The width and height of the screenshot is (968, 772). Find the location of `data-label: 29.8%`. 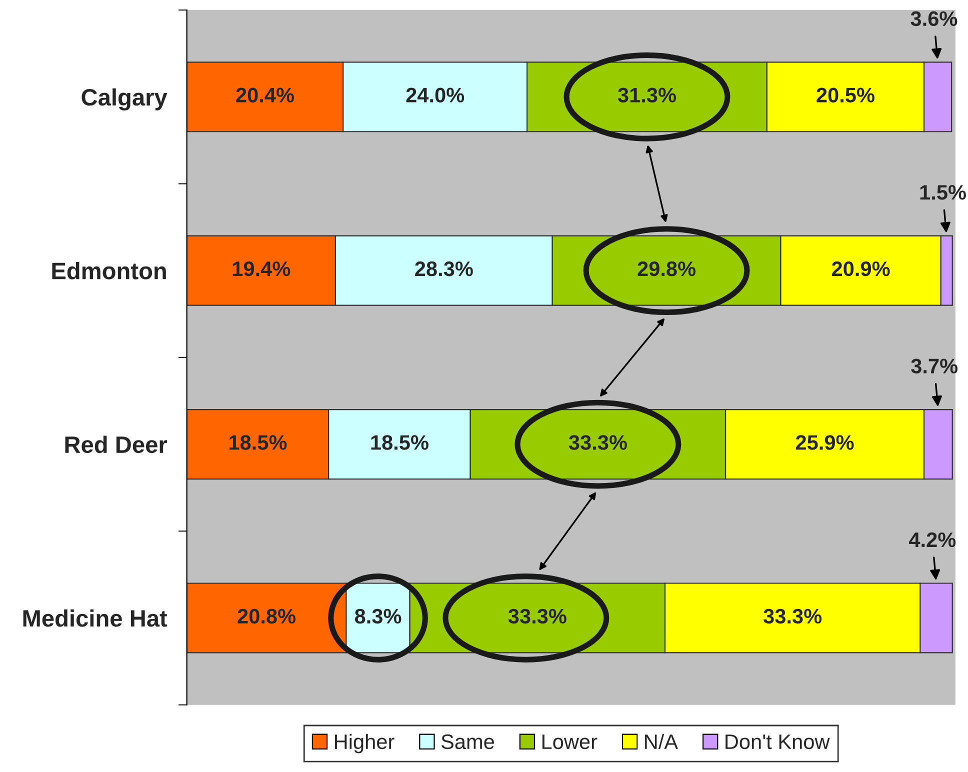

data-label: 29.8% is located at coordinates (667, 268).